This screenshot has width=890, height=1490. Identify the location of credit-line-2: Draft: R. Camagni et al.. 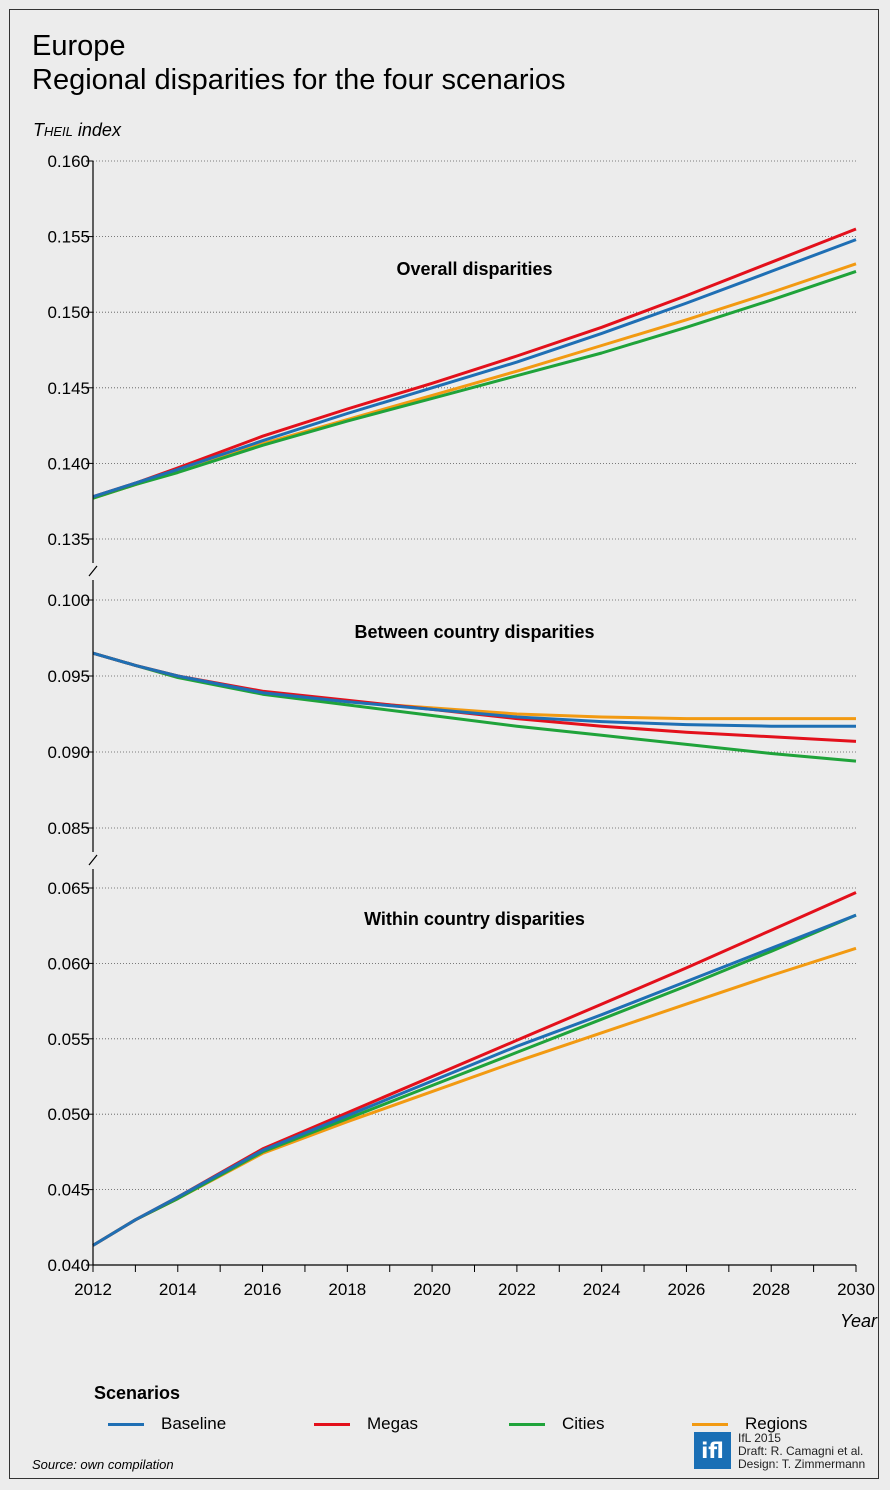
(801, 1451).